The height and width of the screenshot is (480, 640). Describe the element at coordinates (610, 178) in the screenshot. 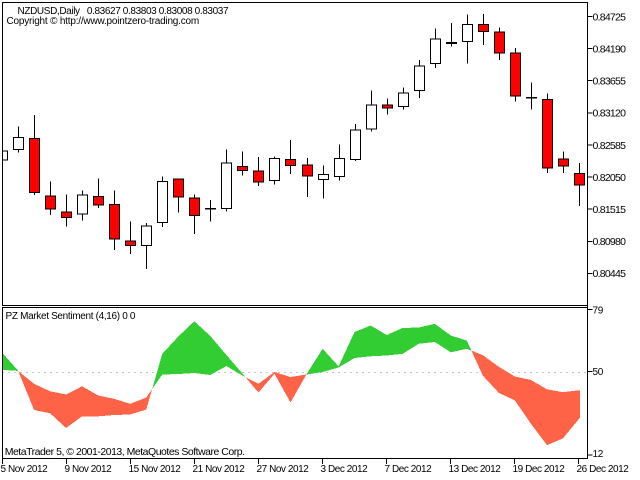

I see `svg-text: 0.82050` at that location.